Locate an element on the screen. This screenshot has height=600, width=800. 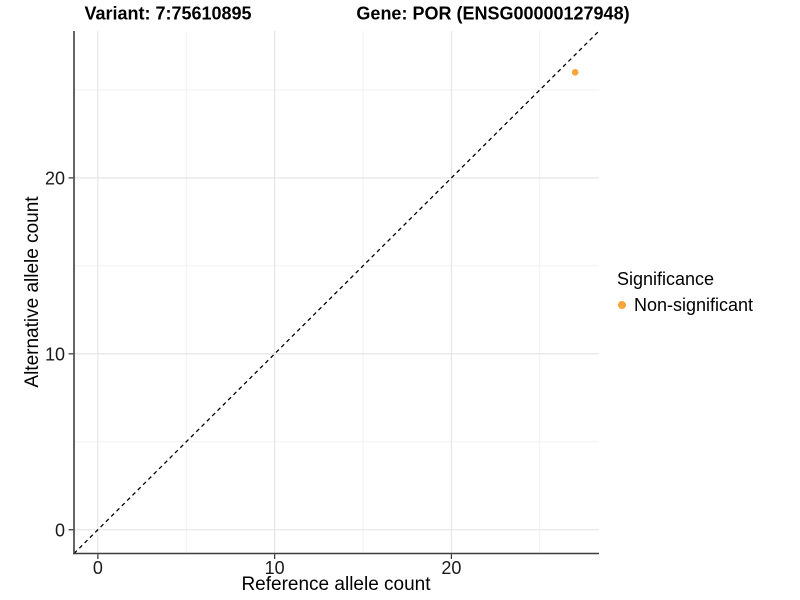
variant-title: Variant: 7:75610895 is located at coordinates (168, 13).